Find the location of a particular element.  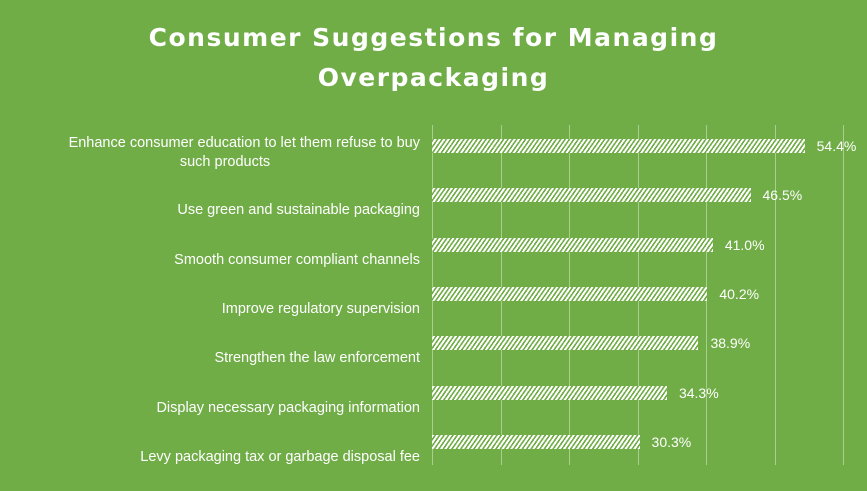

data-label: 34.3% is located at coordinates (698, 392).